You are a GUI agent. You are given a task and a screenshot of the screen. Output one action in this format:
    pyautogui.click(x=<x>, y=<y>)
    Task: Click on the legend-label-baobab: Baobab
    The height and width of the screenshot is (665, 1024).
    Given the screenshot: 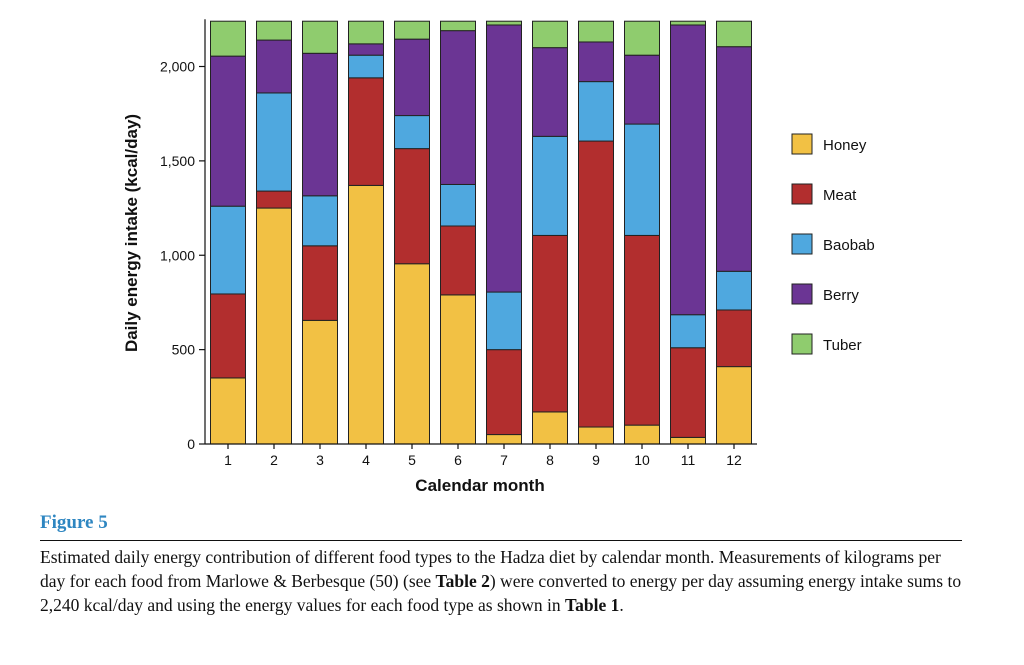 What is the action you would take?
    pyautogui.click(x=849, y=245)
    